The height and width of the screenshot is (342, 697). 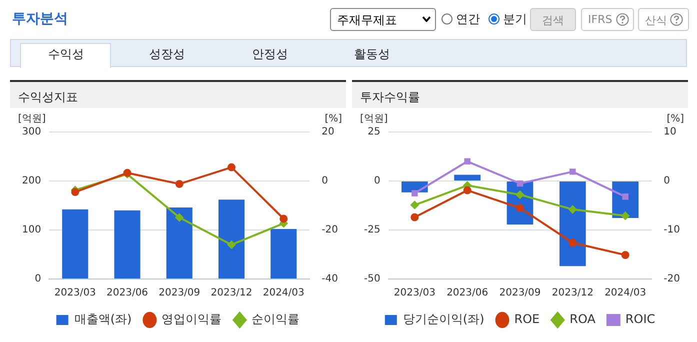 What do you see at coordinates (372, 54) in the screenshot?
I see `text: 활동성` at bounding box center [372, 54].